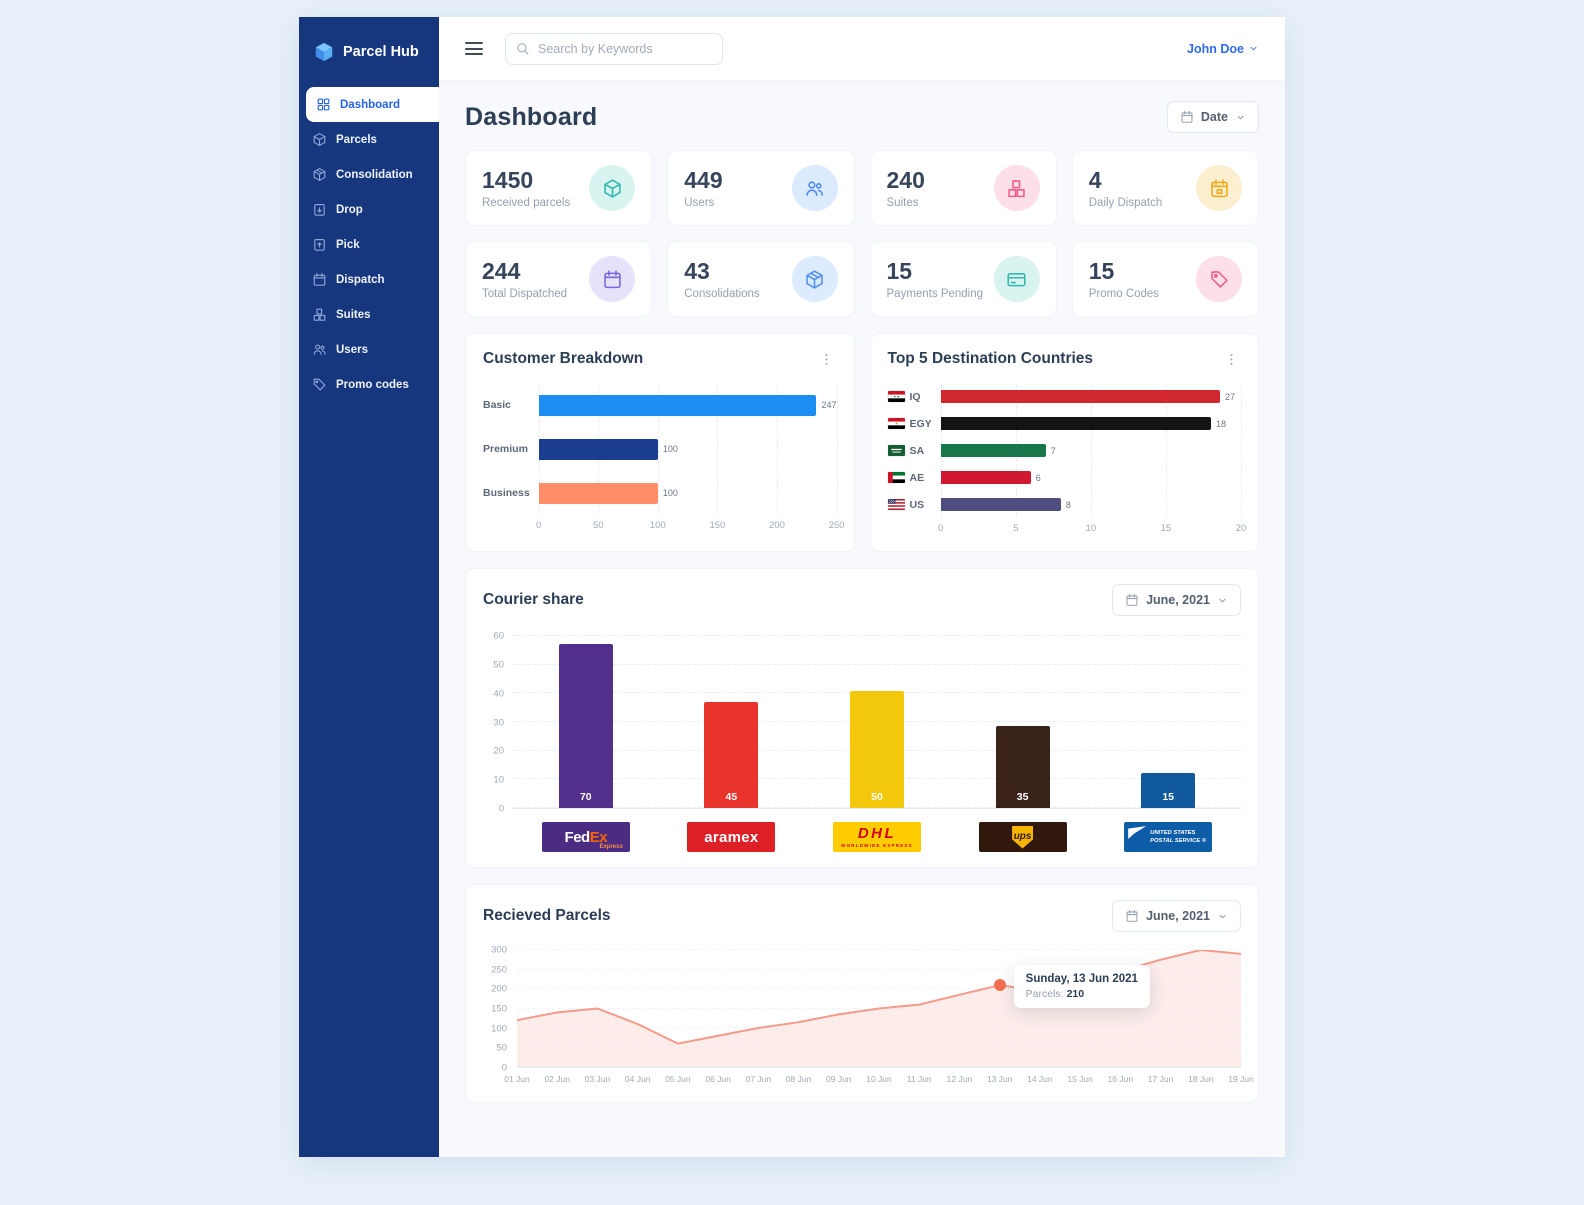  I want to click on brand-cube-icon, so click(324, 52).